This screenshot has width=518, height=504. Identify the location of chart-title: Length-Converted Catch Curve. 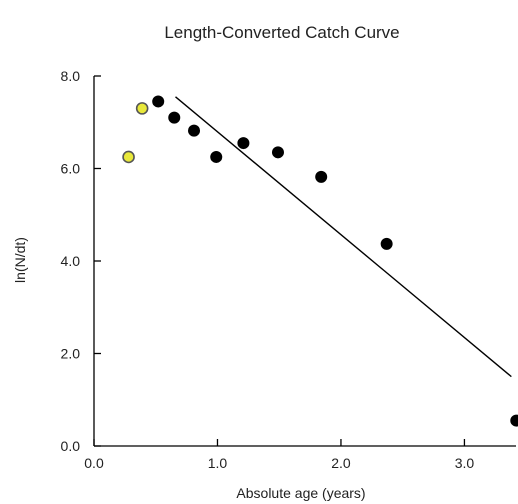
(281, 32).